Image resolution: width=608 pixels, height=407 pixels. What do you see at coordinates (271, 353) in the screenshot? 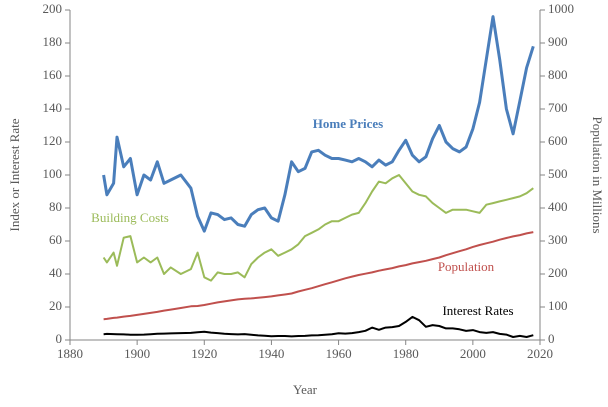
I see `x-tick-label: 1940` at bounding box center [271, 353].